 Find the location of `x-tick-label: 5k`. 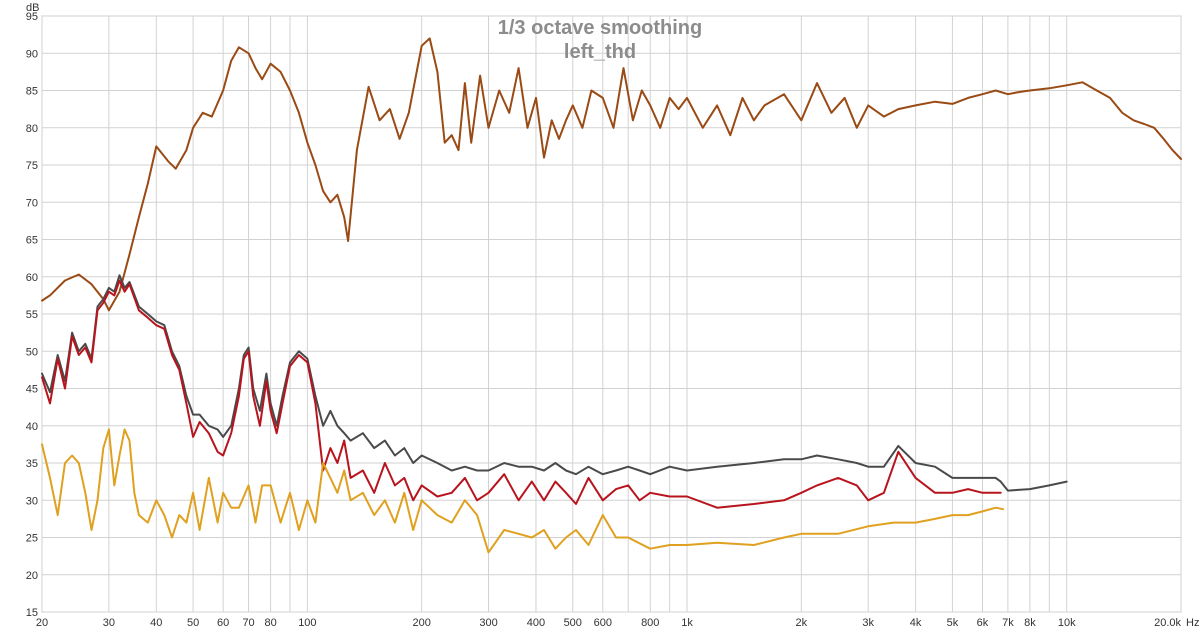

x-tick-label: 5k is located at coordinates (953, 623).